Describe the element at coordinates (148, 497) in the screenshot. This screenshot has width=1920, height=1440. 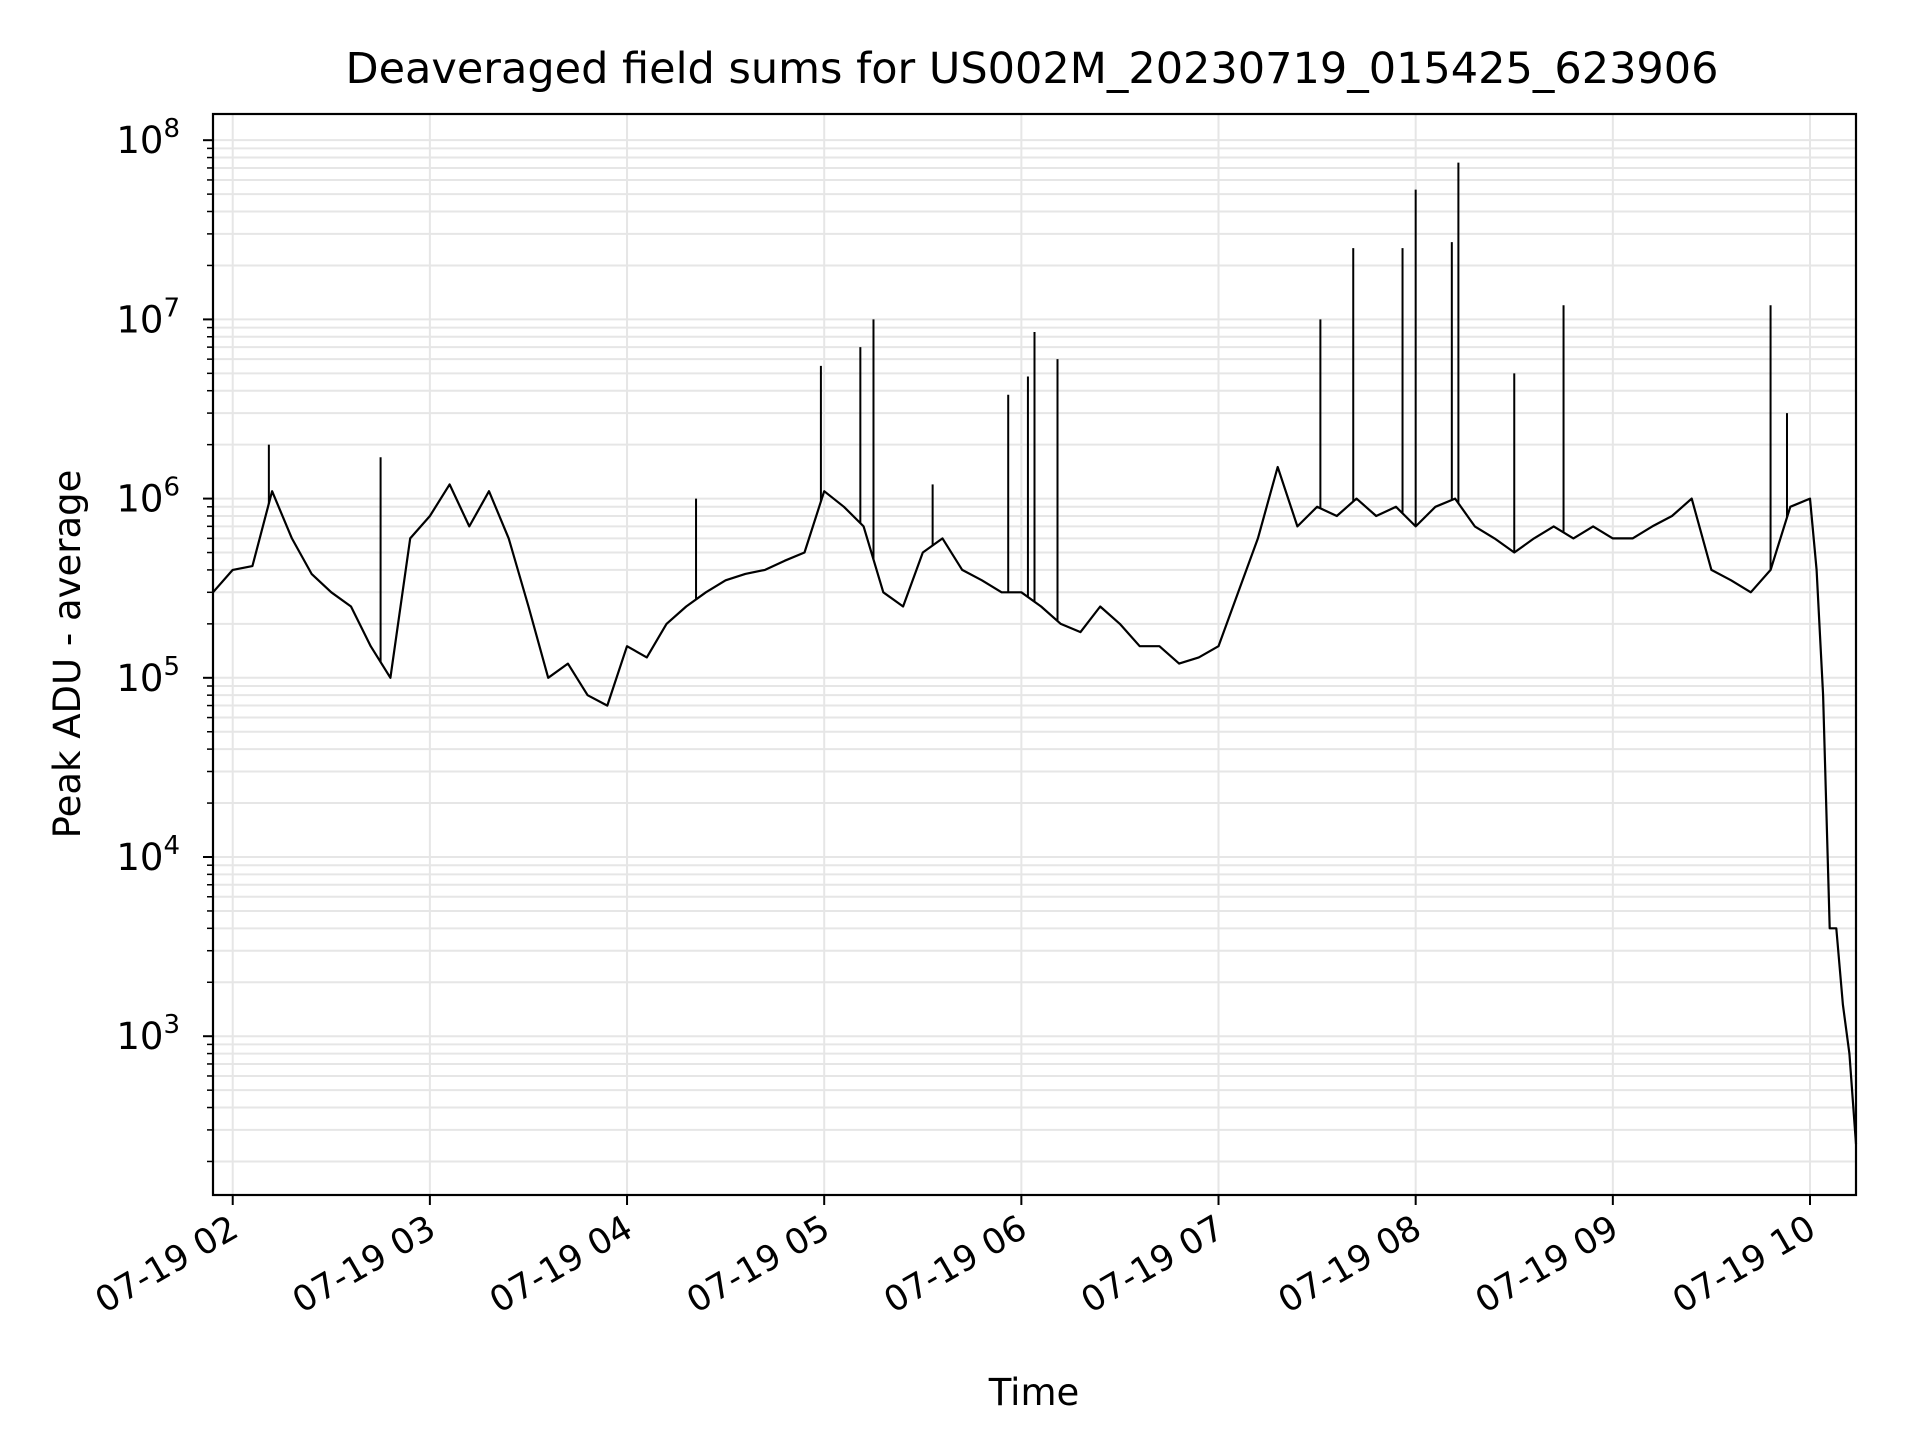
I see `y-tick-label: 106` at that location.